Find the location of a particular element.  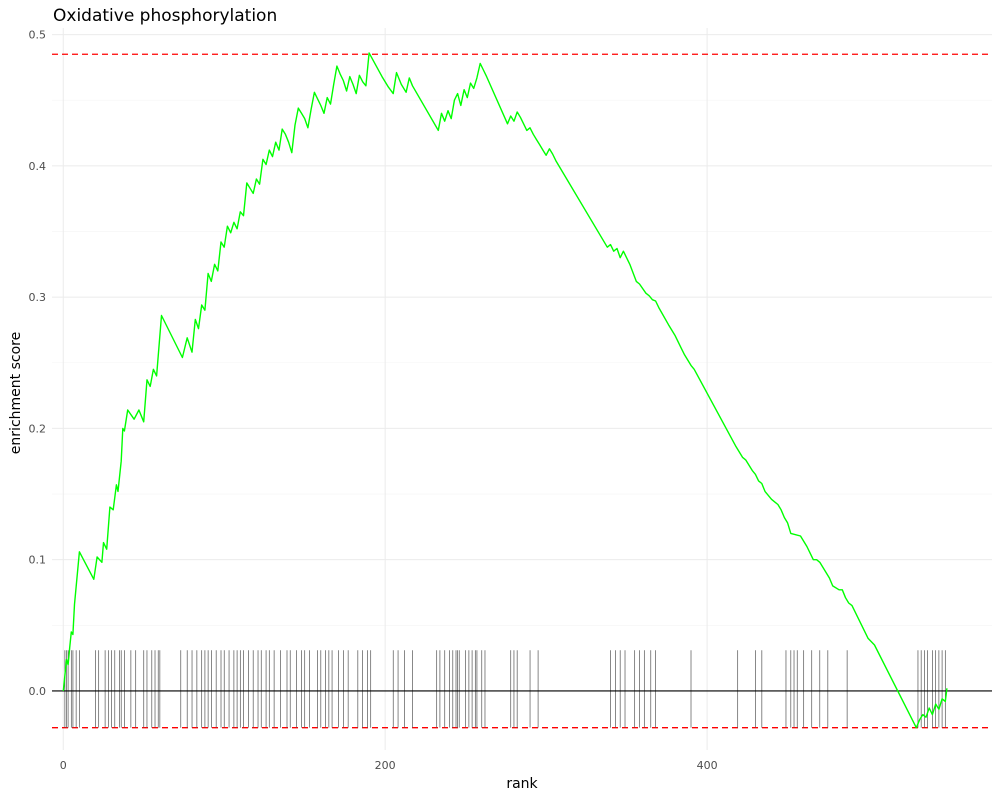

y-axis-title: enrichment score is located at coordinates (16, 393).